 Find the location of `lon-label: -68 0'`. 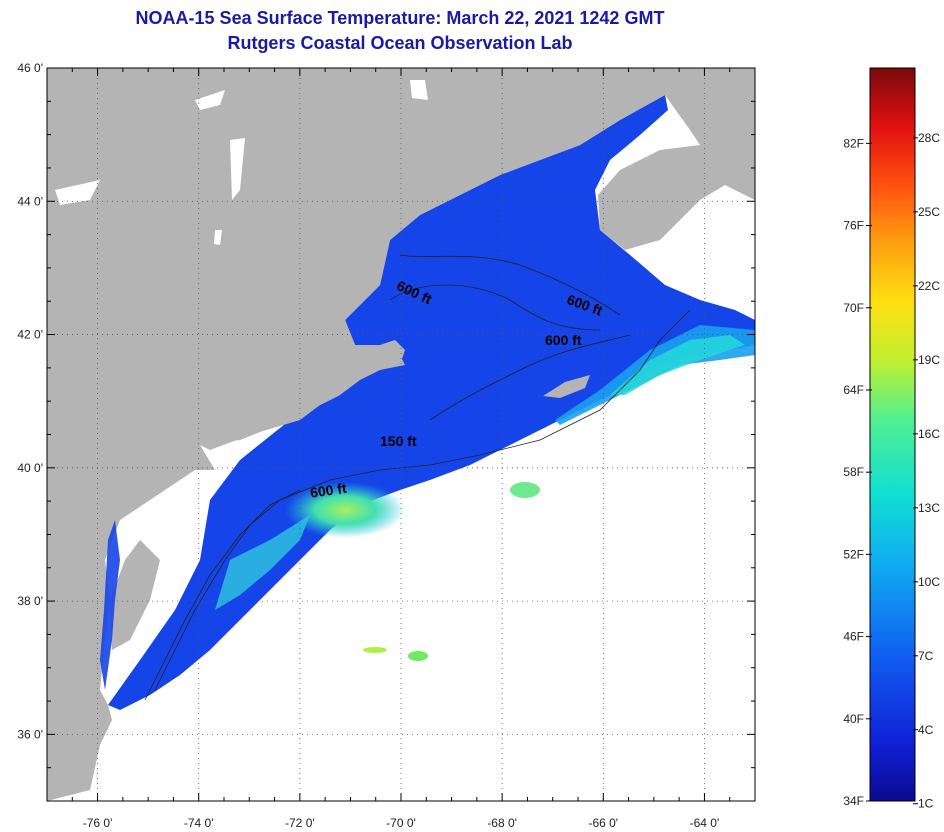

lon-label: -68 0' is located at coordinates (502, 823).